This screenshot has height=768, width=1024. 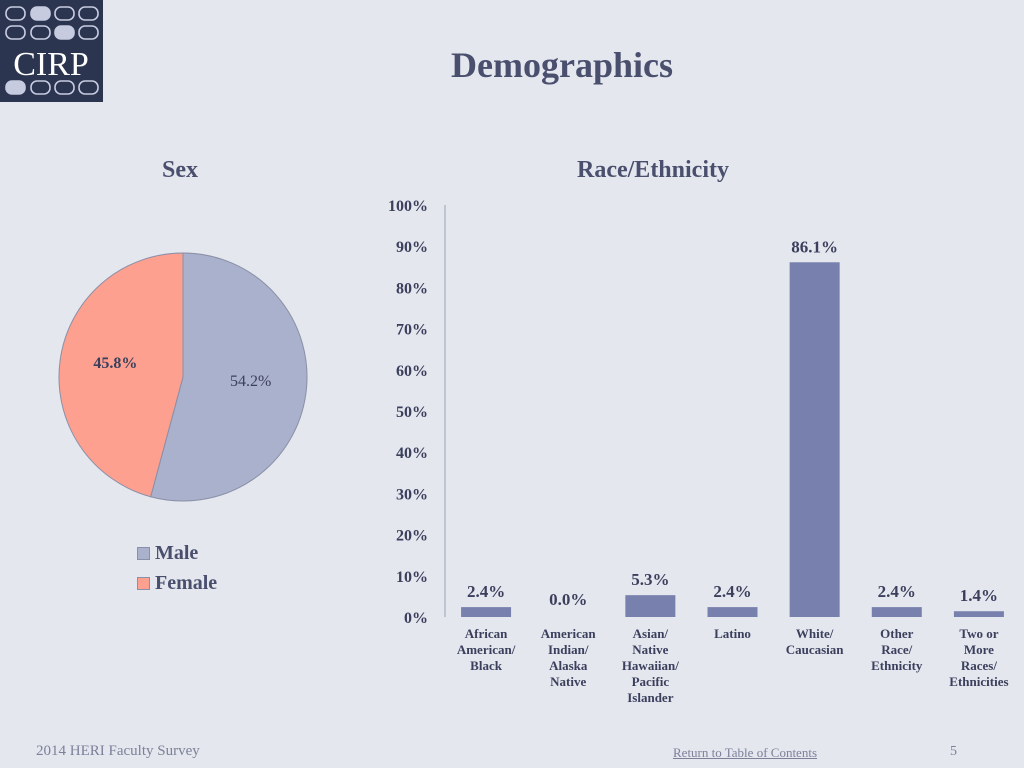 What do you see at coordinates (953, 751) in the screenshot?
I see `page-number: 5` at bounding box center [953, 751].